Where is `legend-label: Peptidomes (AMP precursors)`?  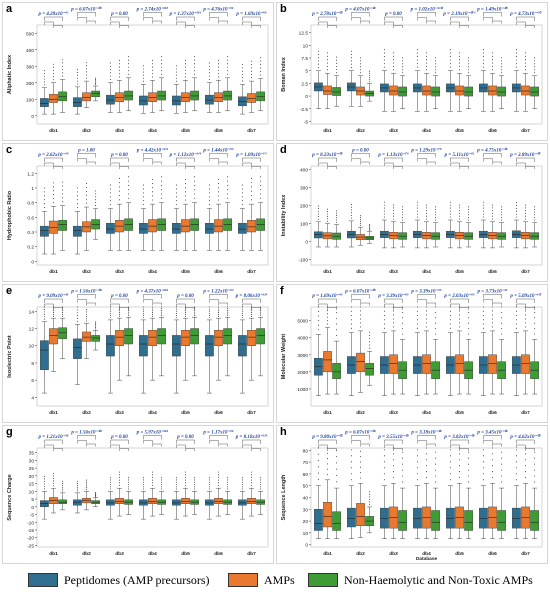
legend-label: Peptidomes (AMP precursors) is located at coordinates (137, 579).